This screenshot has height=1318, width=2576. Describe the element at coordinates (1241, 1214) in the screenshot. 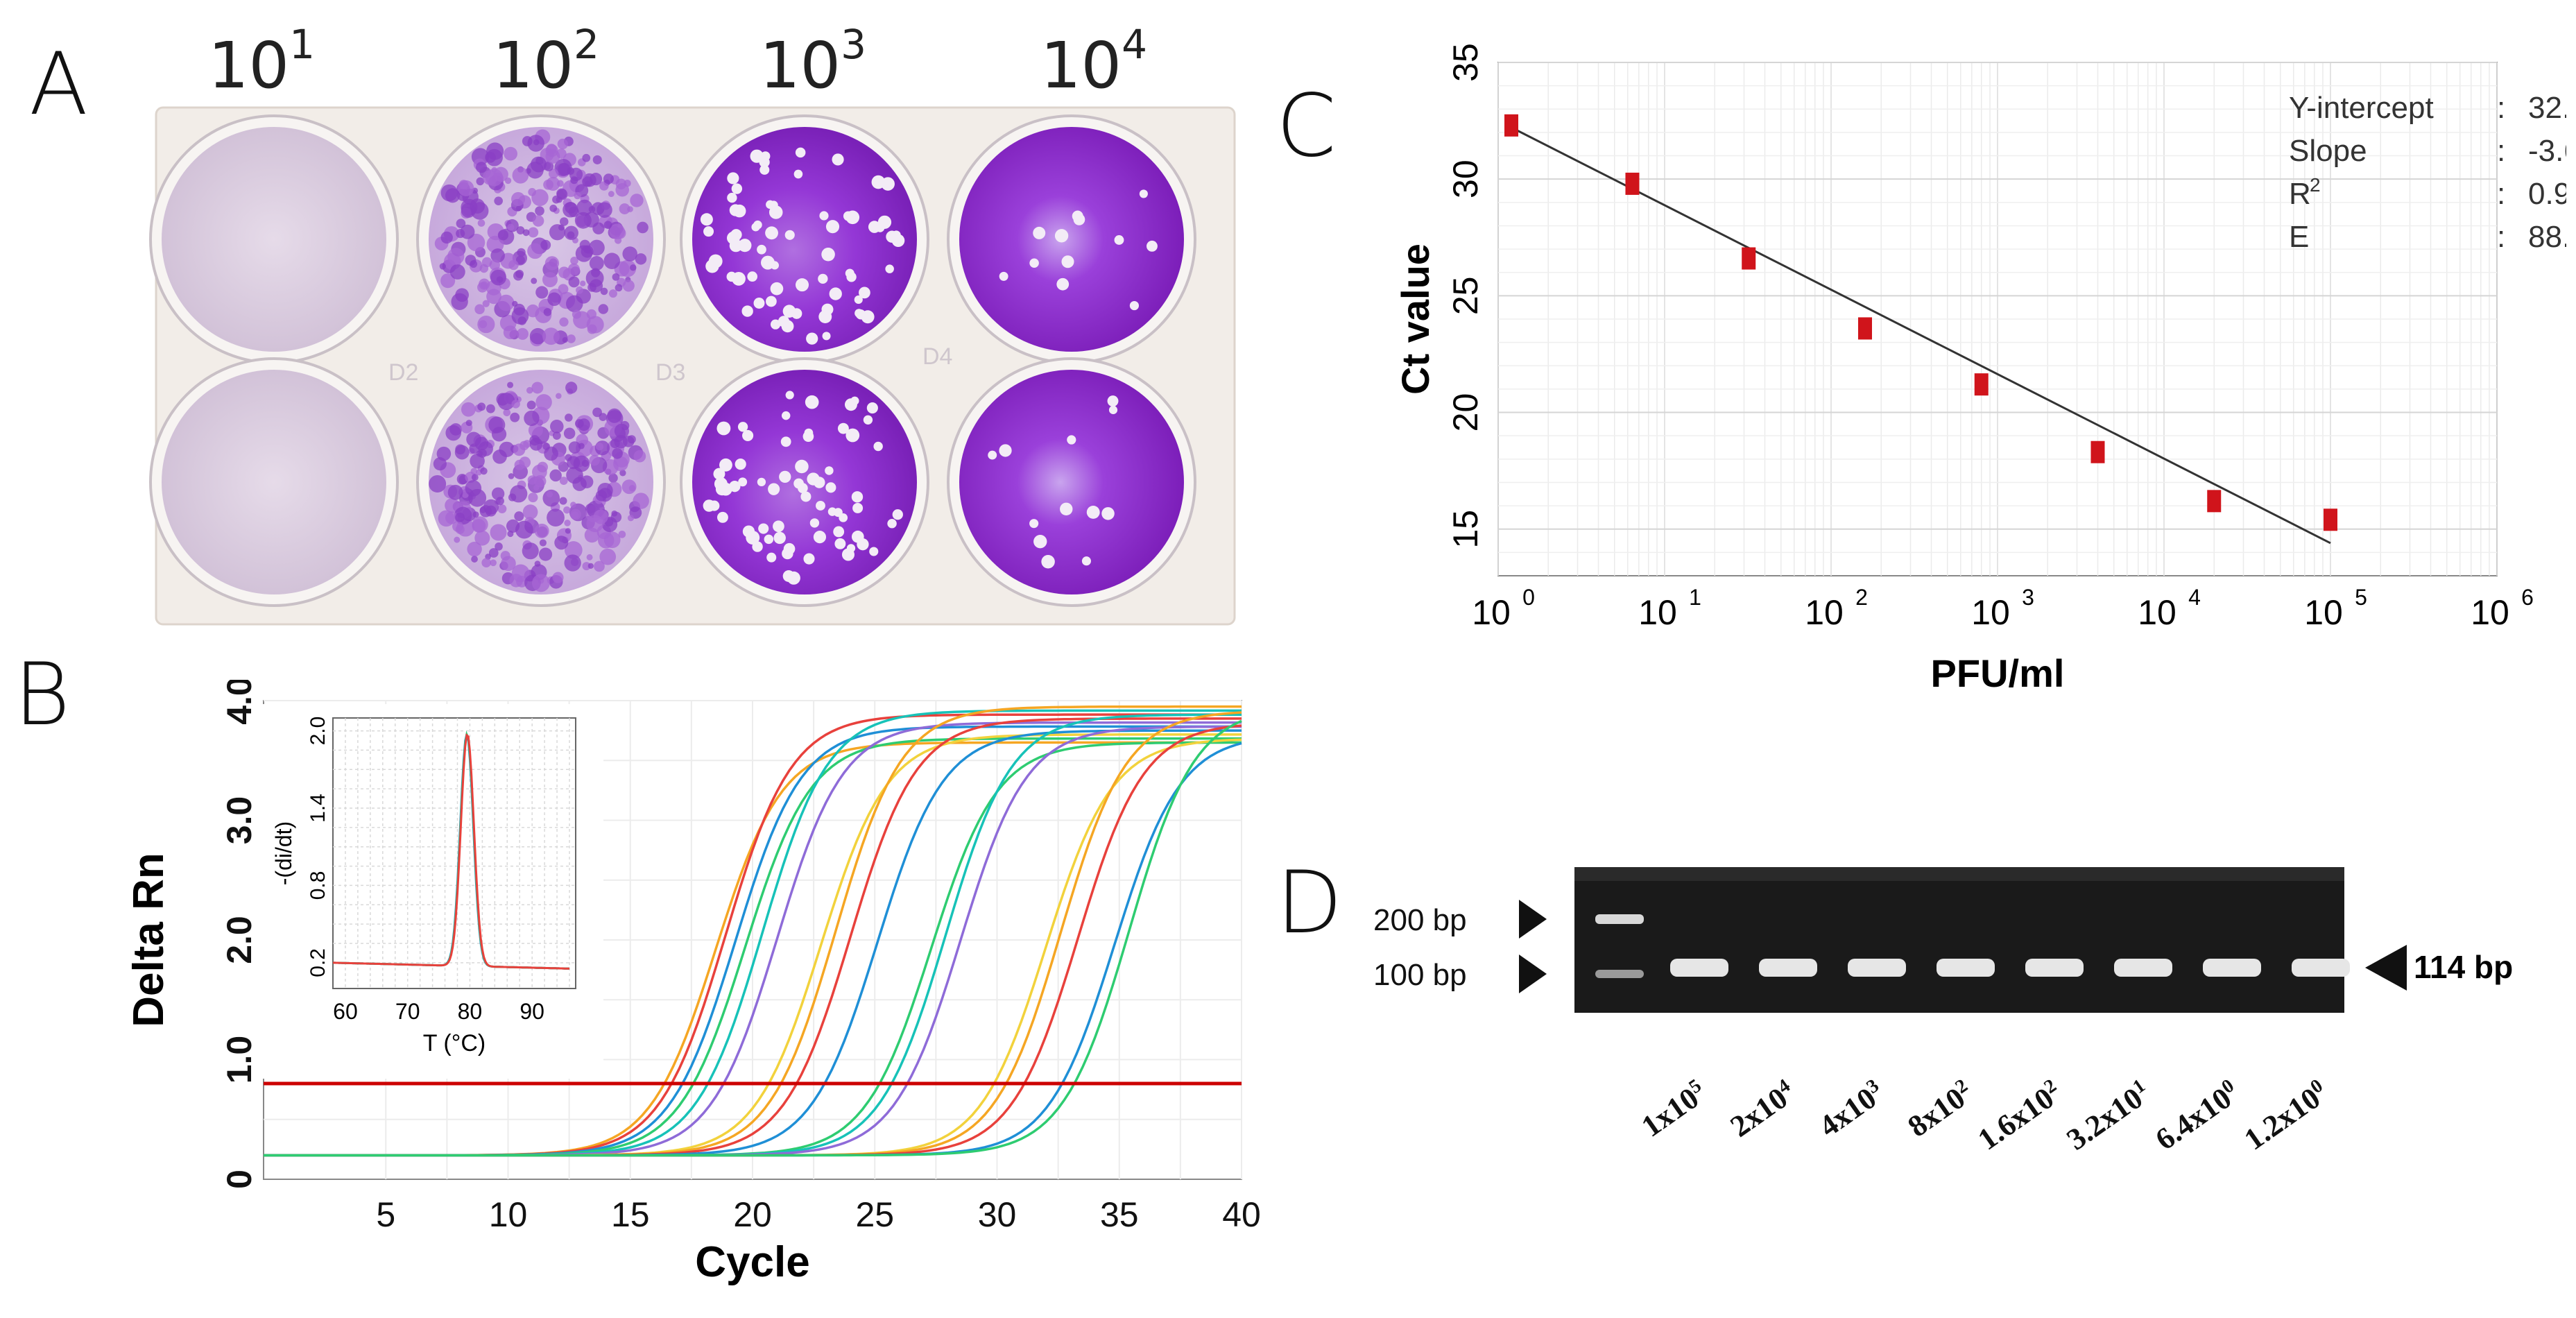

I see `x-tick-label: 40` at that location.